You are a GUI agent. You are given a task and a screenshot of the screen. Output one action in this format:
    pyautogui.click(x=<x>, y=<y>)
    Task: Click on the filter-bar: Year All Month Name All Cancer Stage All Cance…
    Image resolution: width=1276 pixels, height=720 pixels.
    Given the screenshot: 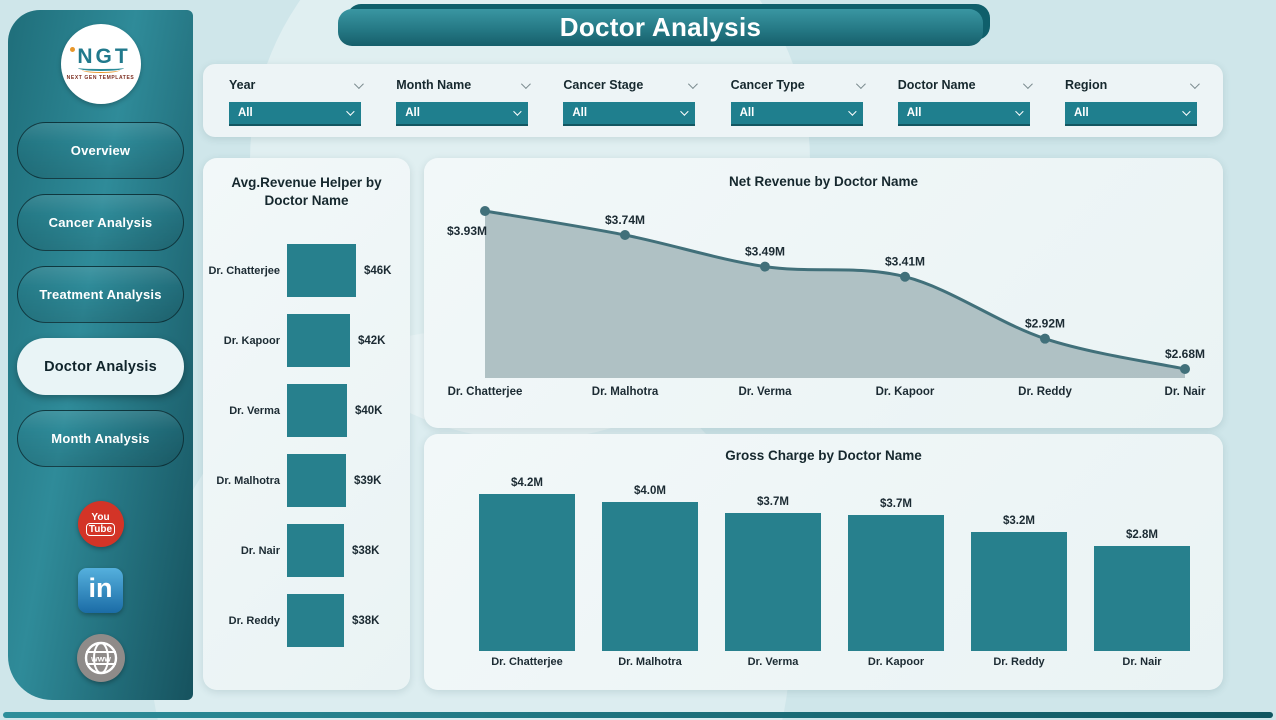 What is the action you would take?
    pyautogui.click(x=713, y=100)
    